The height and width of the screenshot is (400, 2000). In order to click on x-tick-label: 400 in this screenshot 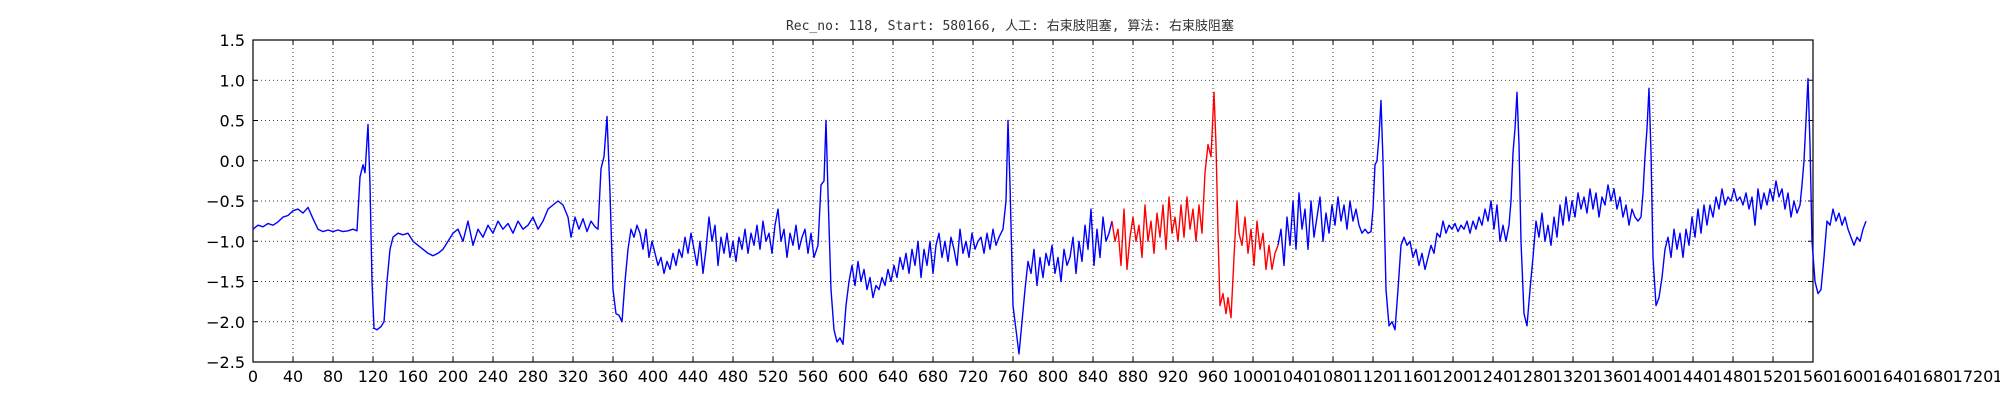, I will do `click(653, 376)`.